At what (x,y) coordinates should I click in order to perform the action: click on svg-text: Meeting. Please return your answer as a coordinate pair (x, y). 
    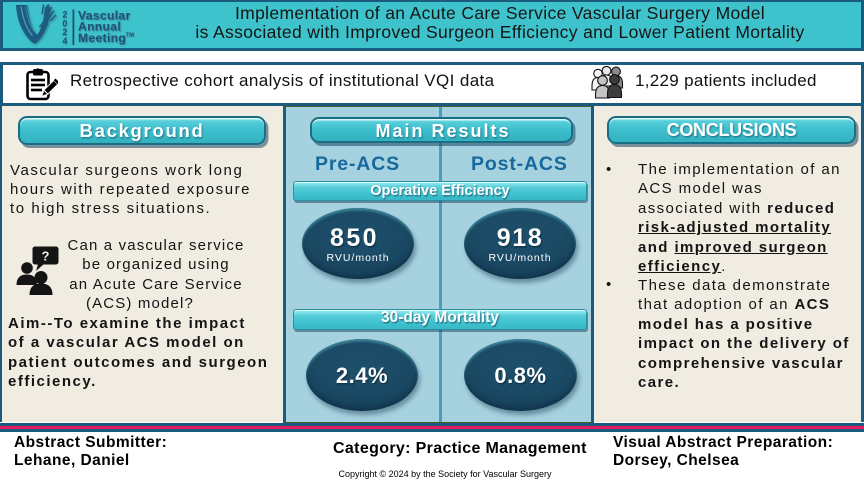
    Looking at the image, I should click on (102, 38).